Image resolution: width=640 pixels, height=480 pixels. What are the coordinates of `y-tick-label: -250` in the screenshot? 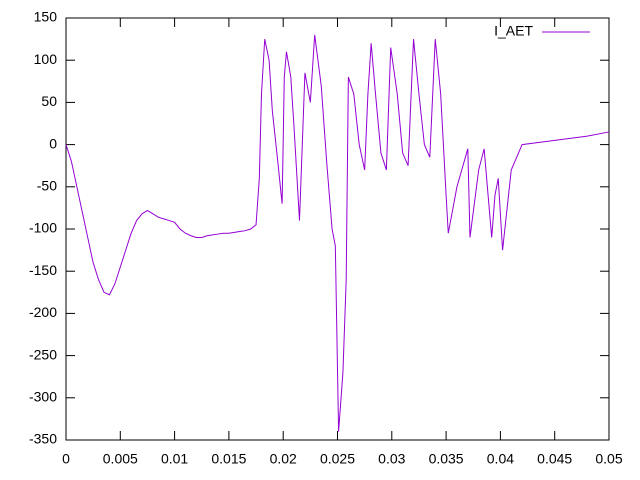 It's located at (43, 354).